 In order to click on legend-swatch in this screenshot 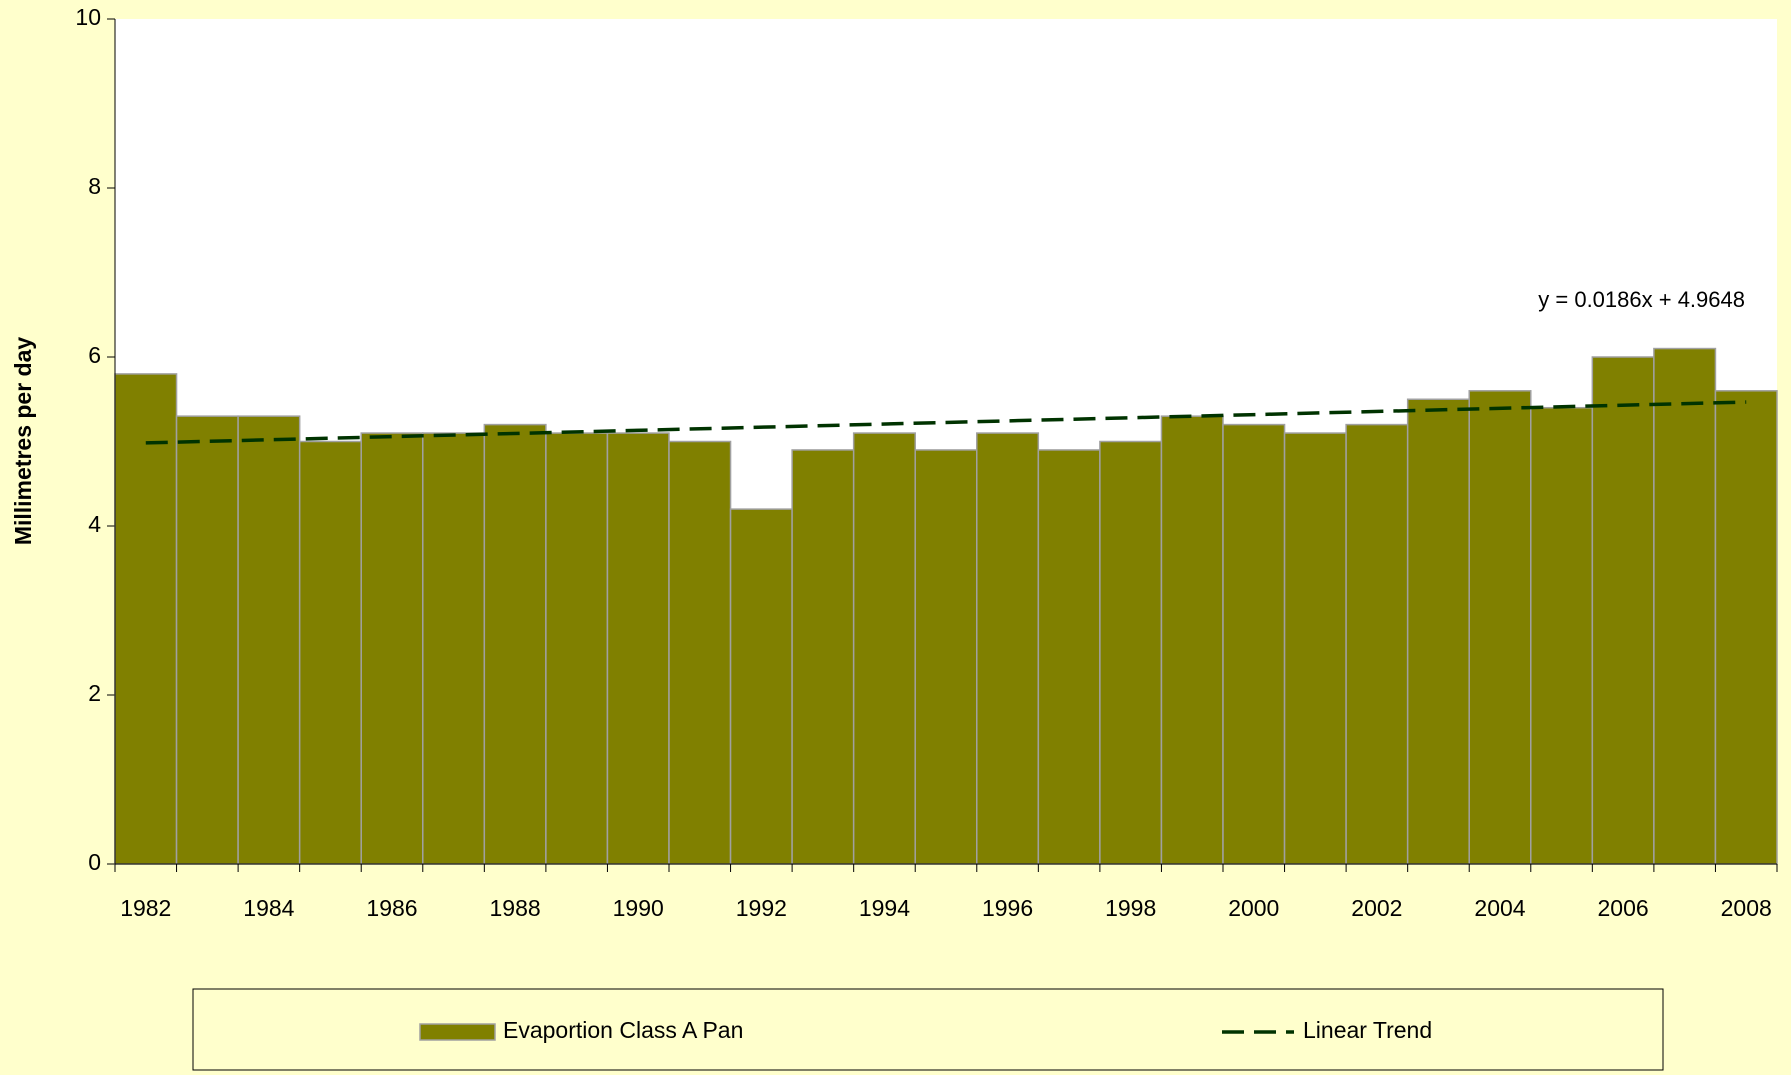, I will do `click(457, 1032)`.